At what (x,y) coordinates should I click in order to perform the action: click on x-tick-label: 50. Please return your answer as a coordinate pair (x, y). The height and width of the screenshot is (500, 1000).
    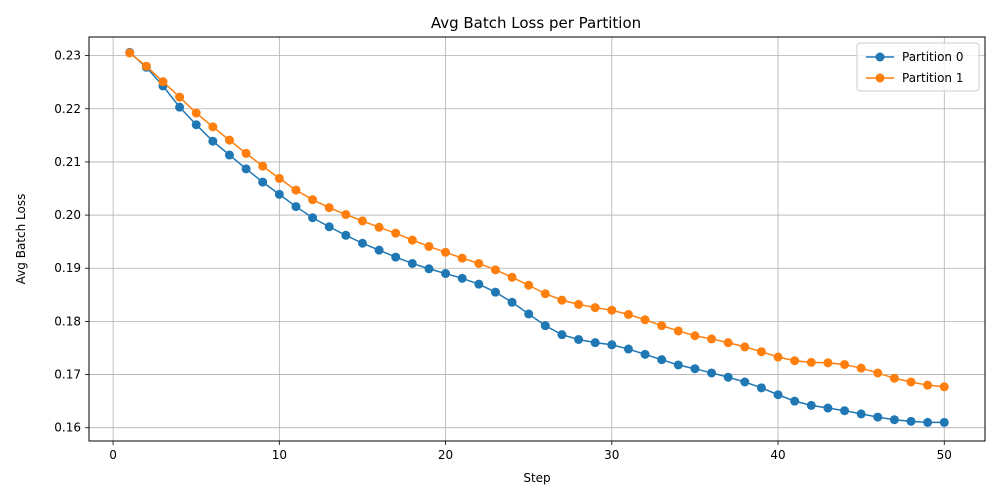
    Looking at the image, I should click on (944, 455).